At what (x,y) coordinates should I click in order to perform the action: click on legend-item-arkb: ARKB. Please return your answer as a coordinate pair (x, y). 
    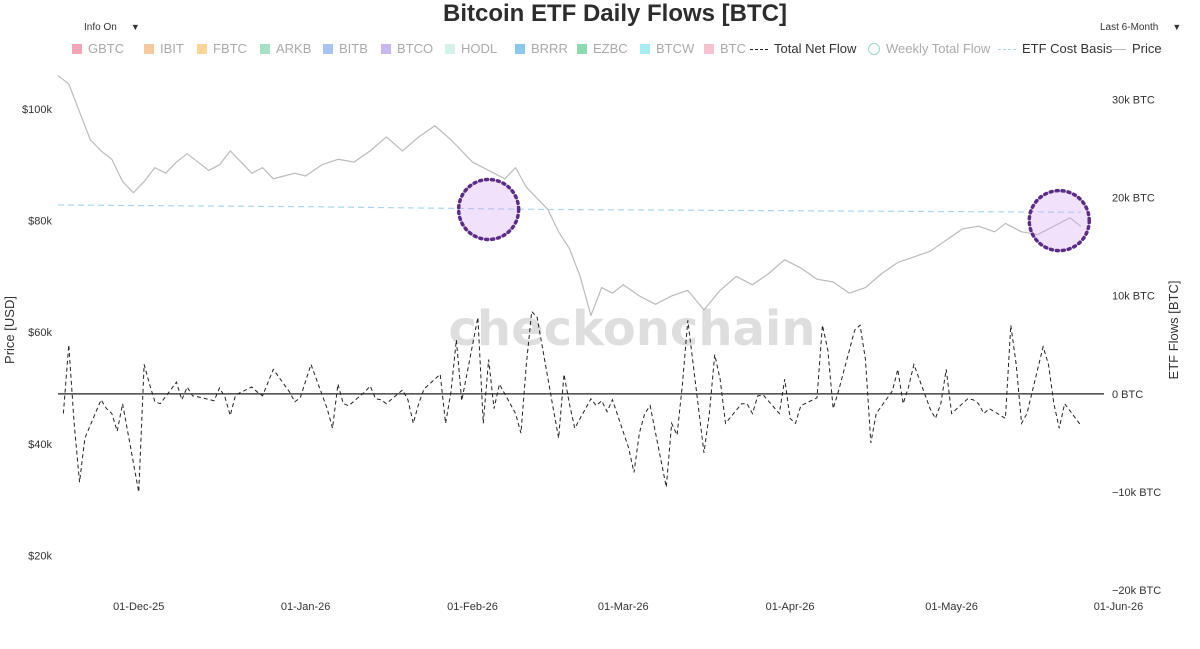
    Looking at the image, I should click on (285, 48).